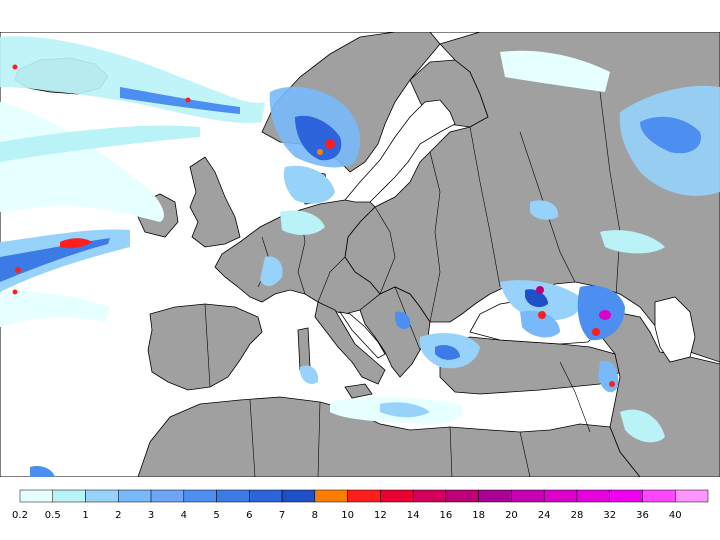 Image resolution: width=720 pixels, height=540 pixels. What do you see at coordinates (53, 515) in the screenshot?
I see `legend-label-1: 0.5` at bounding box center [53, 515].